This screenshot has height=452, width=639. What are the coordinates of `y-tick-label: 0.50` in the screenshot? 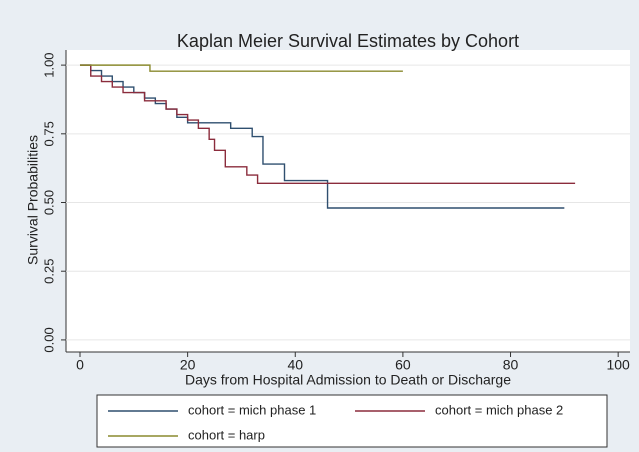 It's located at (48, 202).